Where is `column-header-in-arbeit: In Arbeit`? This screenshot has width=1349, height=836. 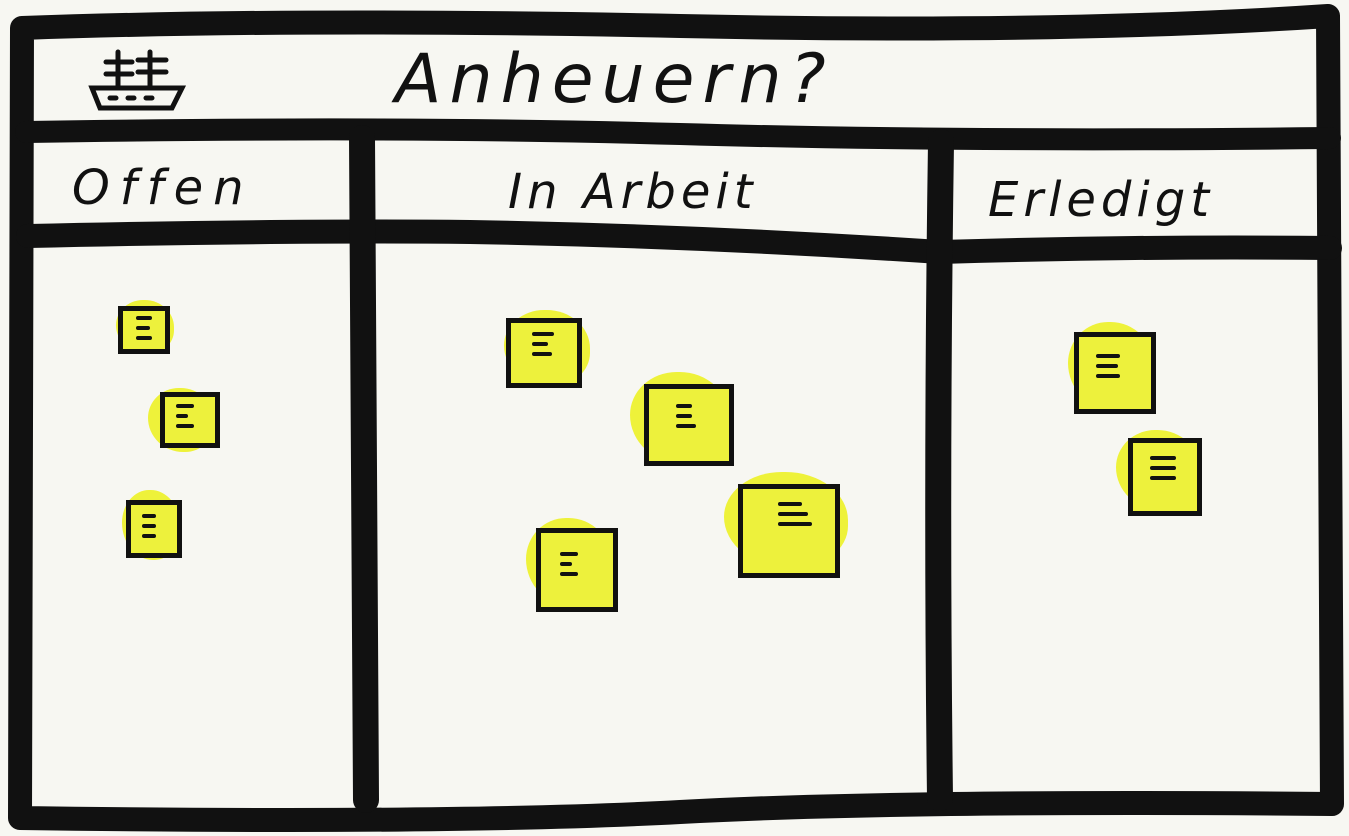 column-header-in-arbeit: In Arbeit is located at coordinates (633, 192).